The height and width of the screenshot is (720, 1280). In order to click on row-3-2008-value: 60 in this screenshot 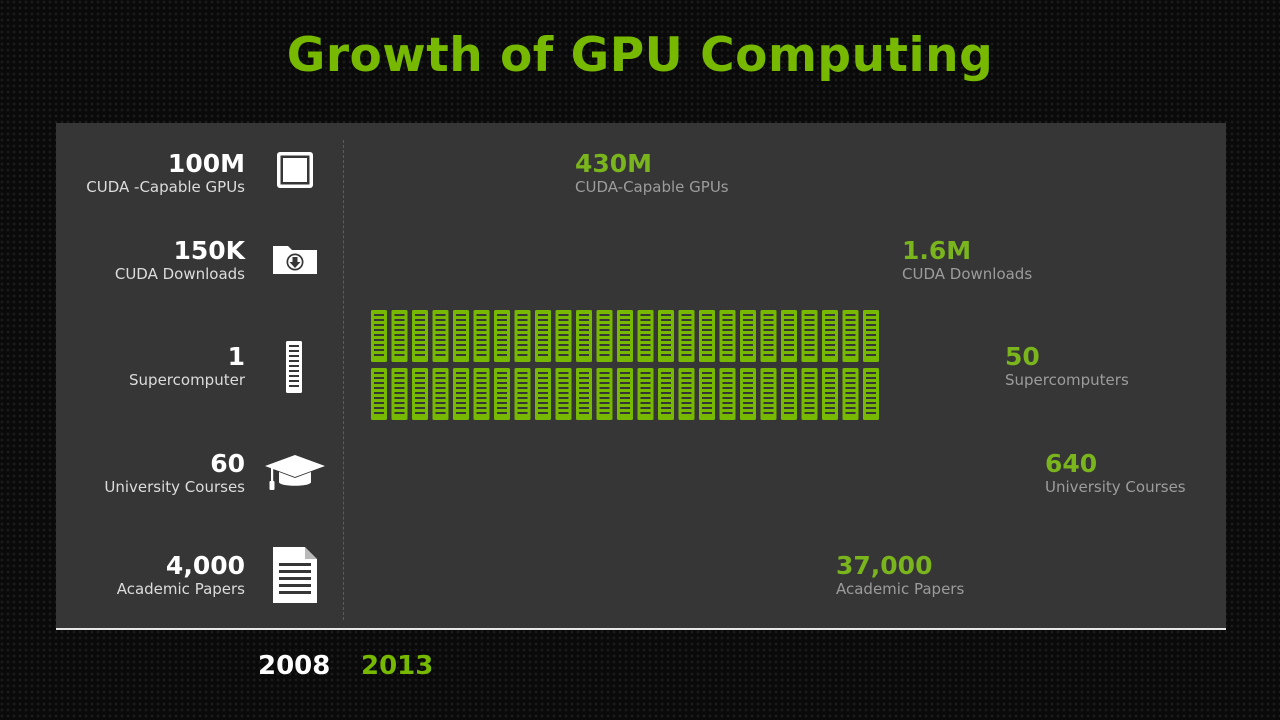, I will do `click(227, 463)`.